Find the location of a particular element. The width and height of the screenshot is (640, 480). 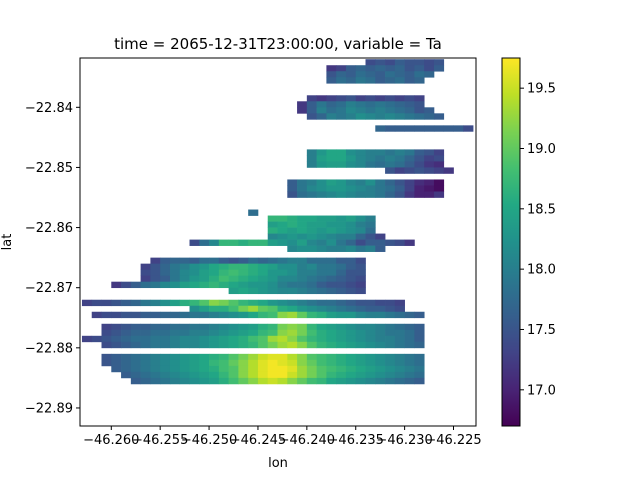

colorbar-tick-label: 18.0 is located at coordinates (541, 270).